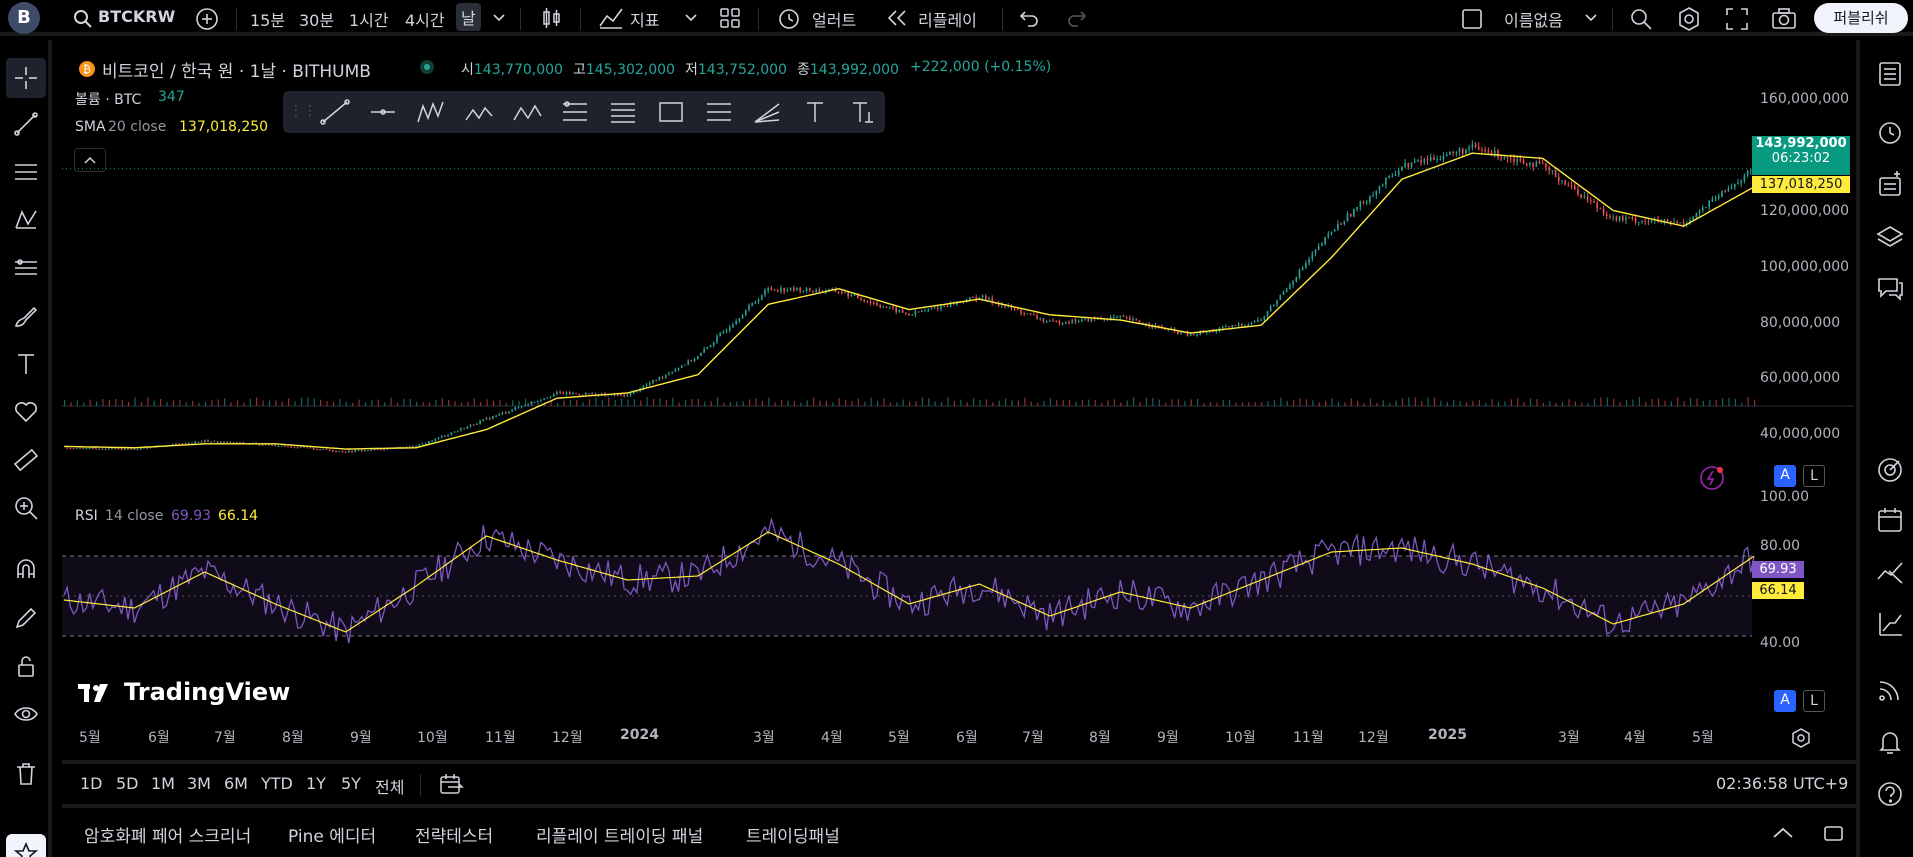 The width and height of the screenshot is (1913, 857). I want to click on fib-extension-icon, so click(623, 112).